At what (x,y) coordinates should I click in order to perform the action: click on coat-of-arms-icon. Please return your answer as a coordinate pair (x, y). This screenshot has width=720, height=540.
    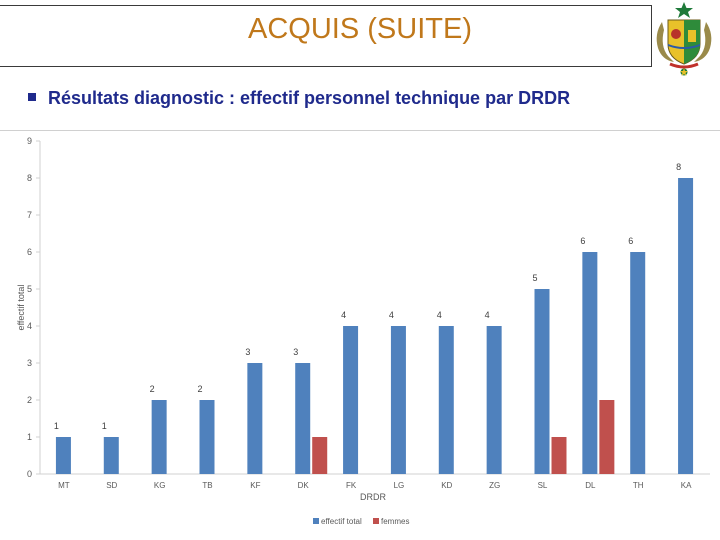
    Looking at the image, I should click on (684, 39).